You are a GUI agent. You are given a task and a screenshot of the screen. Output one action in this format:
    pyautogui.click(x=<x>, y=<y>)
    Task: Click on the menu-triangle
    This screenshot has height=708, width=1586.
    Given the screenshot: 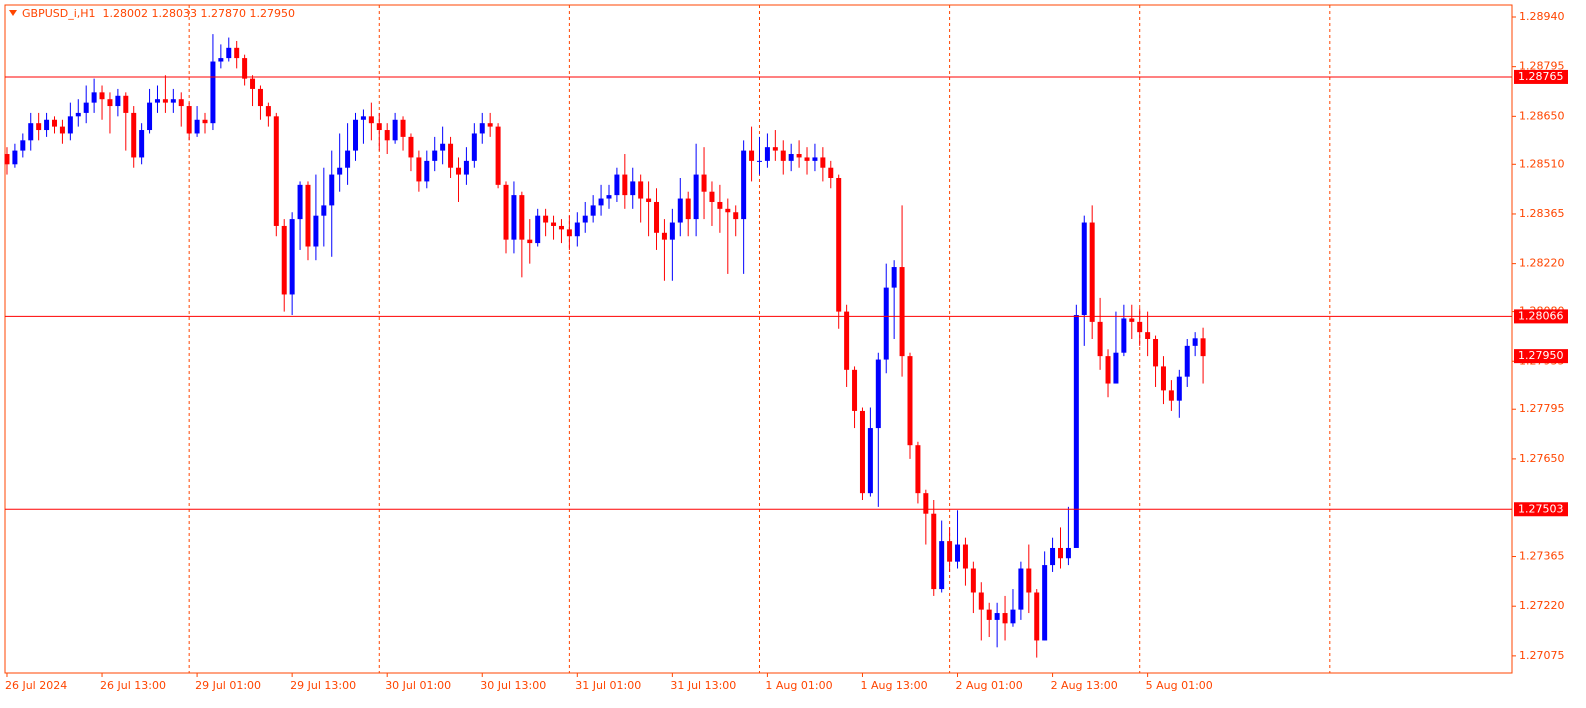 What is the action you would take?
    pyautogui.click(x=13, y=13)
    